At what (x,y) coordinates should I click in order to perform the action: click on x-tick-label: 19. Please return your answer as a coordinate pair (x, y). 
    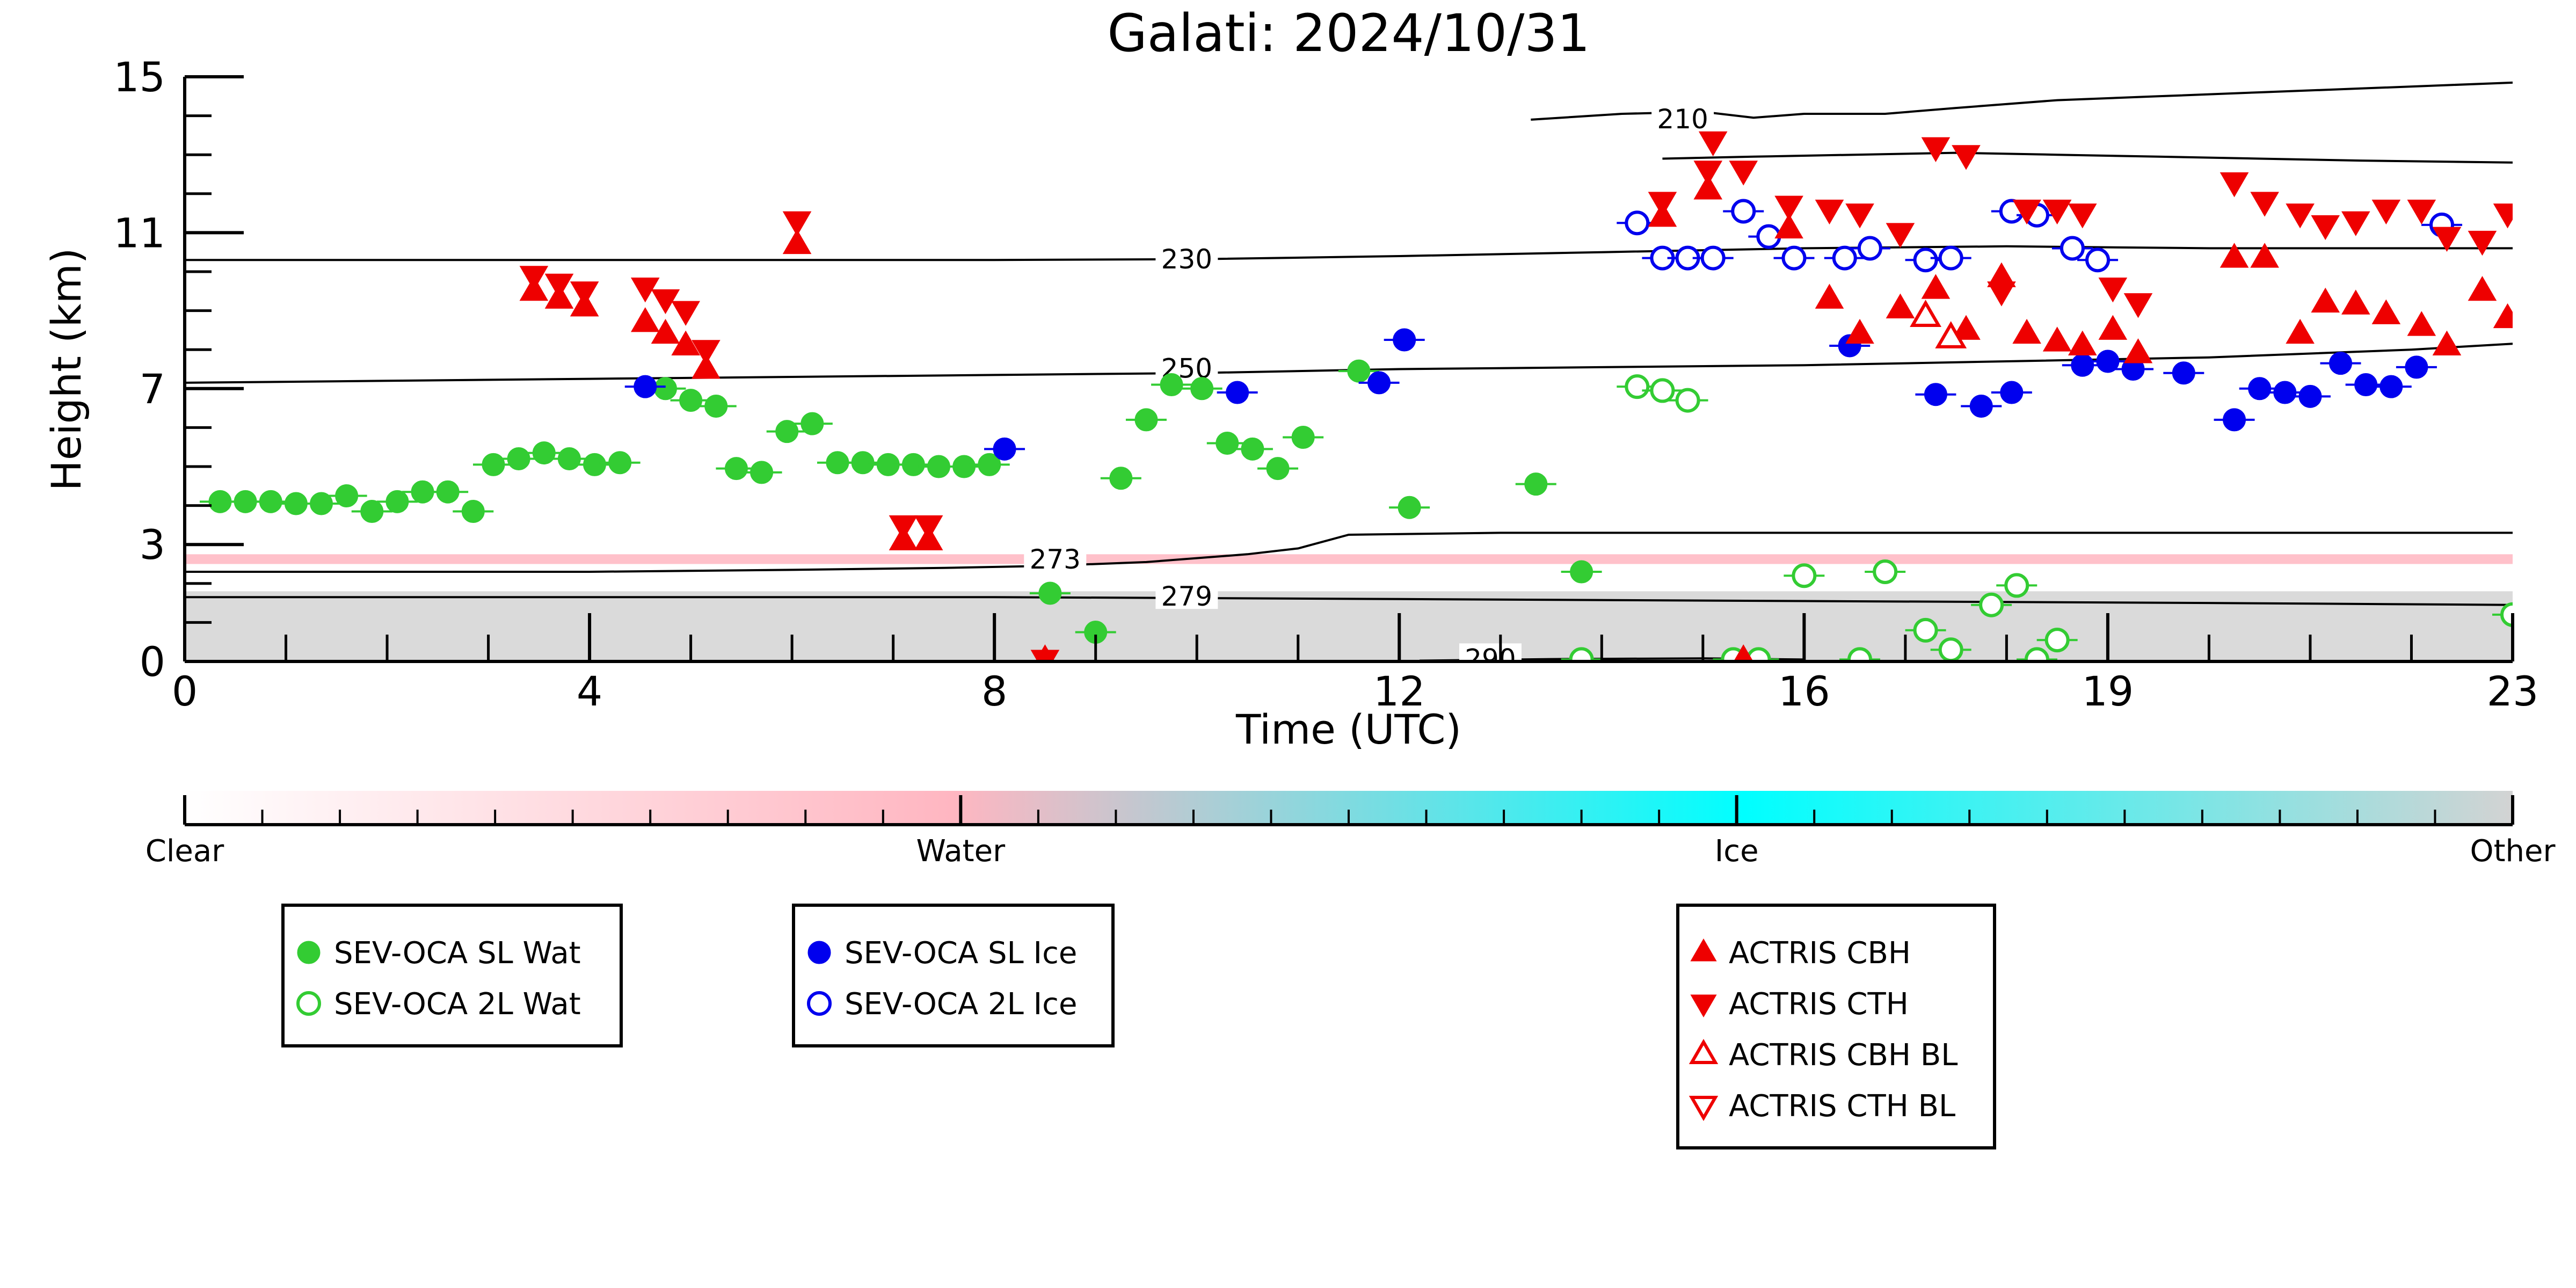
    Looking at the image, I should click on (2108, 691).